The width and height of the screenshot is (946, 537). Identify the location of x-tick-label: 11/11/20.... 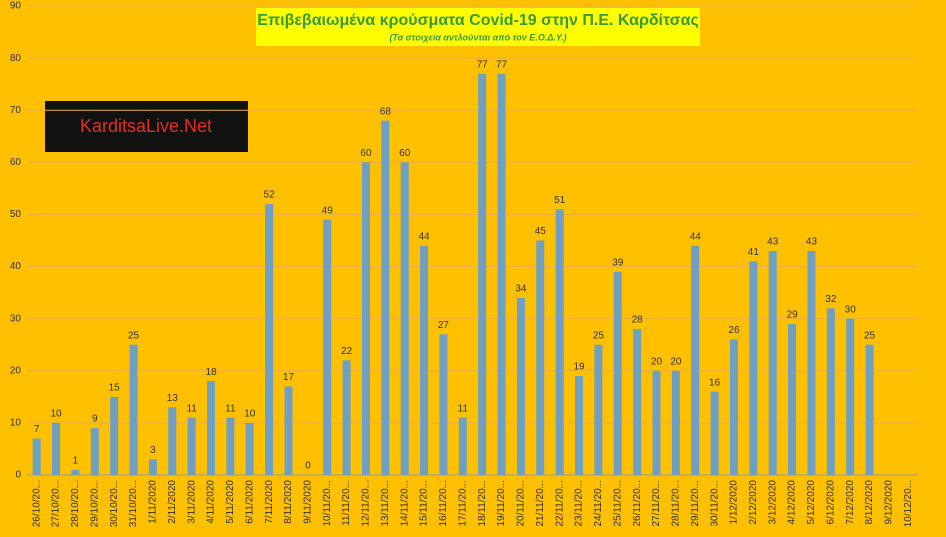
(346, 503).